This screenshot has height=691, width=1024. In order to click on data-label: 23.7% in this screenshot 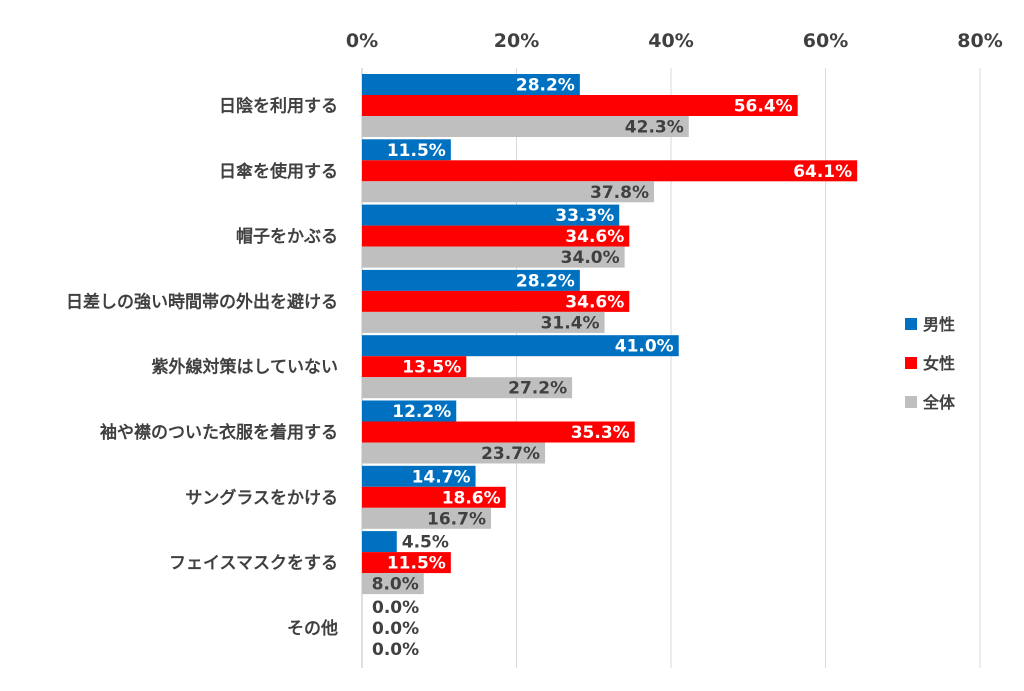, I will do `click(510, 454)`.